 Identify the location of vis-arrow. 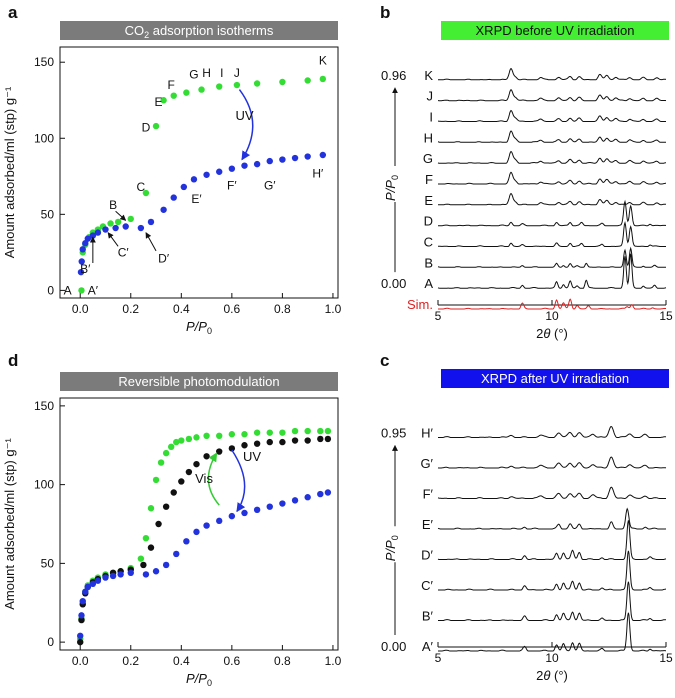
(213, 479).